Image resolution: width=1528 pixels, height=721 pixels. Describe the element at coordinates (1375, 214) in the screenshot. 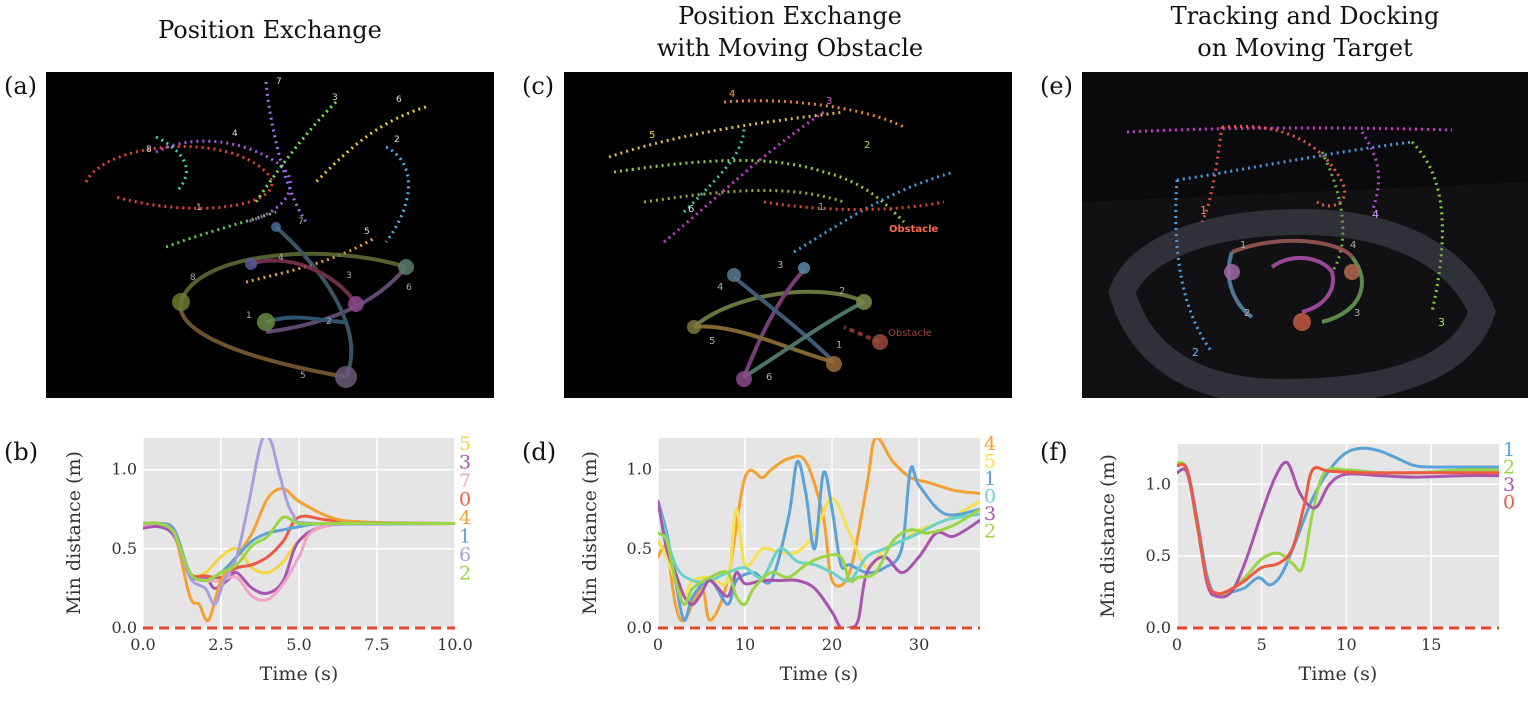

I see `photo-e-label-4: 4` at that location.